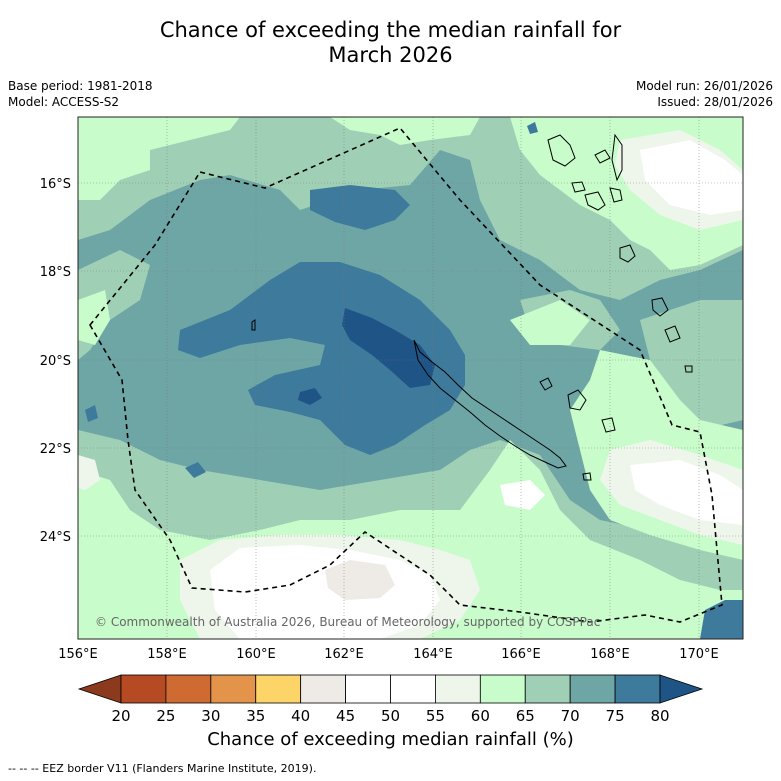 Image resolution: width=781 pixels, height=781 pixels. I want to click on new-caledonia-outline, so click(490, 404).